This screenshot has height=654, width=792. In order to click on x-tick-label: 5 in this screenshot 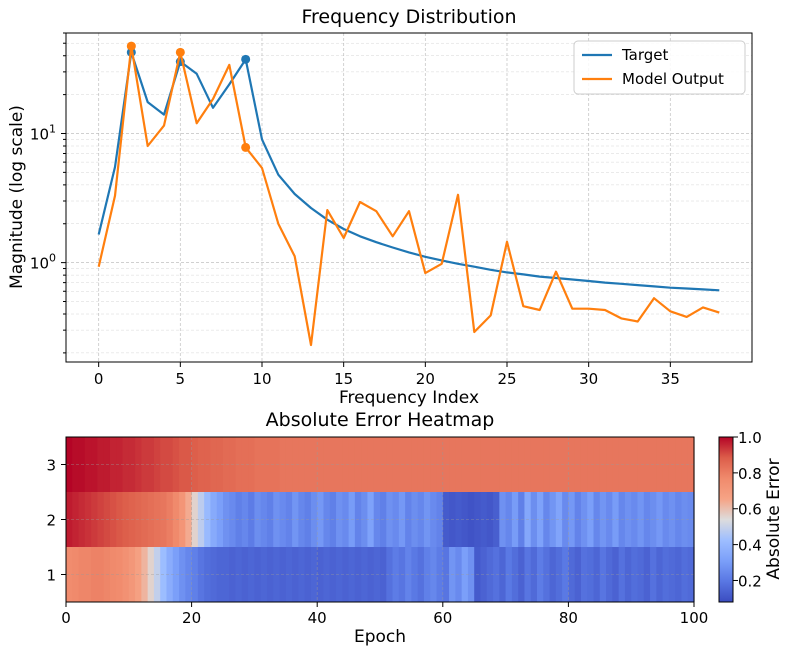, I will do `click(181, 379)`.